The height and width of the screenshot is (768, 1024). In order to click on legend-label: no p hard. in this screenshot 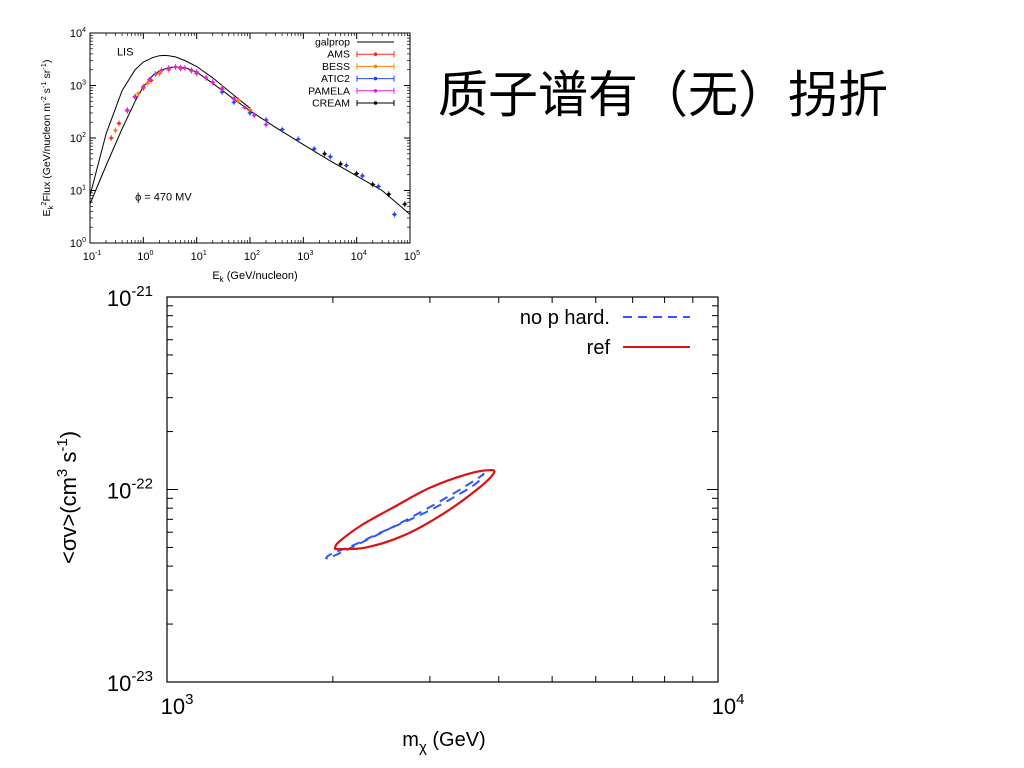, I will do `click(565, 318)`.